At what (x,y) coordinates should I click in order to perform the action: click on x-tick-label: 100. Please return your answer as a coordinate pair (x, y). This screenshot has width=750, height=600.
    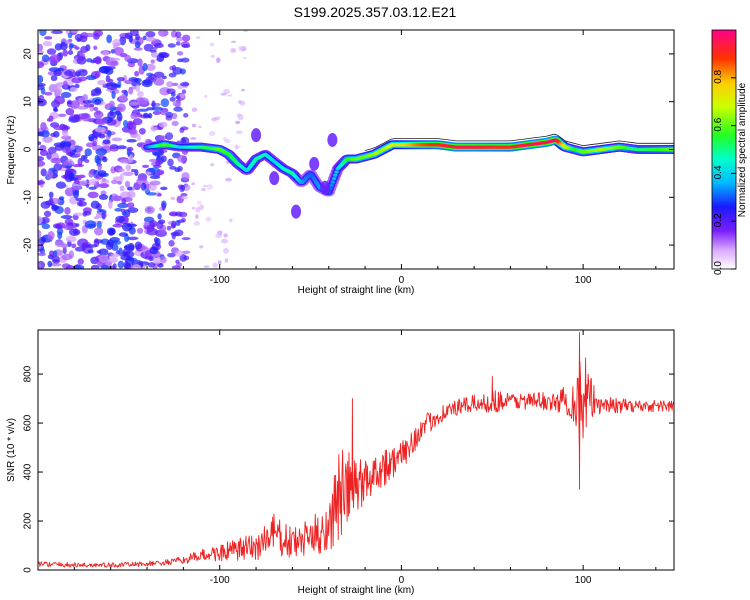
    Looking at the image, I should click on (583, 580).